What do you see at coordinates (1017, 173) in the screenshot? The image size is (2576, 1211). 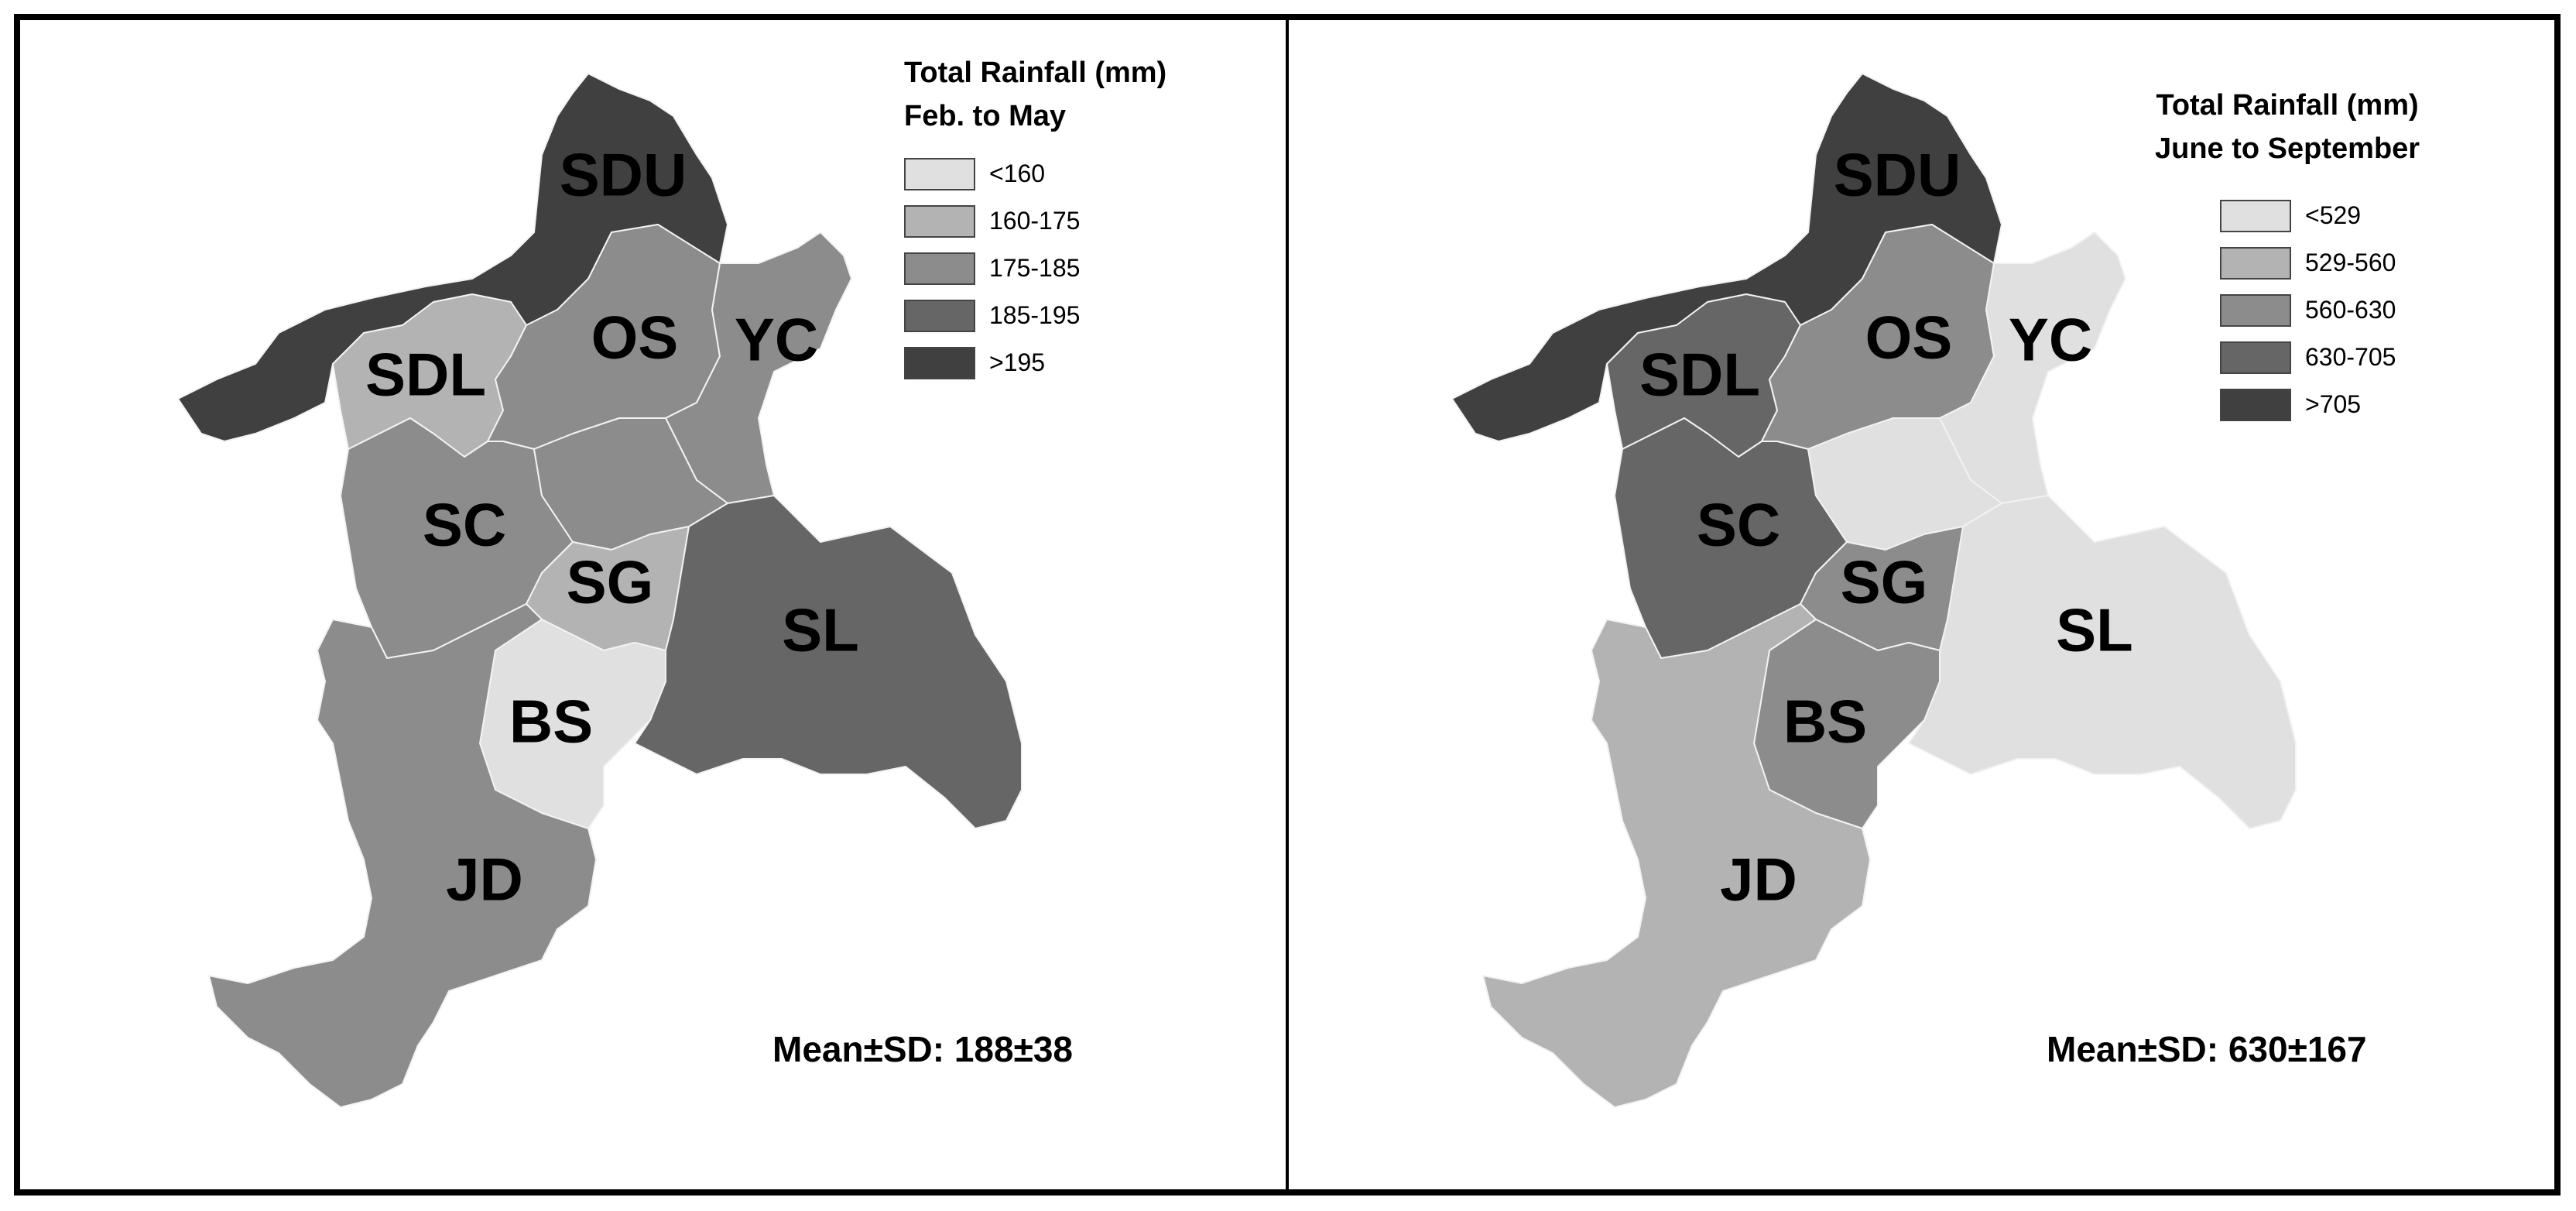 I see `legend-label: <160` at bounding box center [1017, 173].